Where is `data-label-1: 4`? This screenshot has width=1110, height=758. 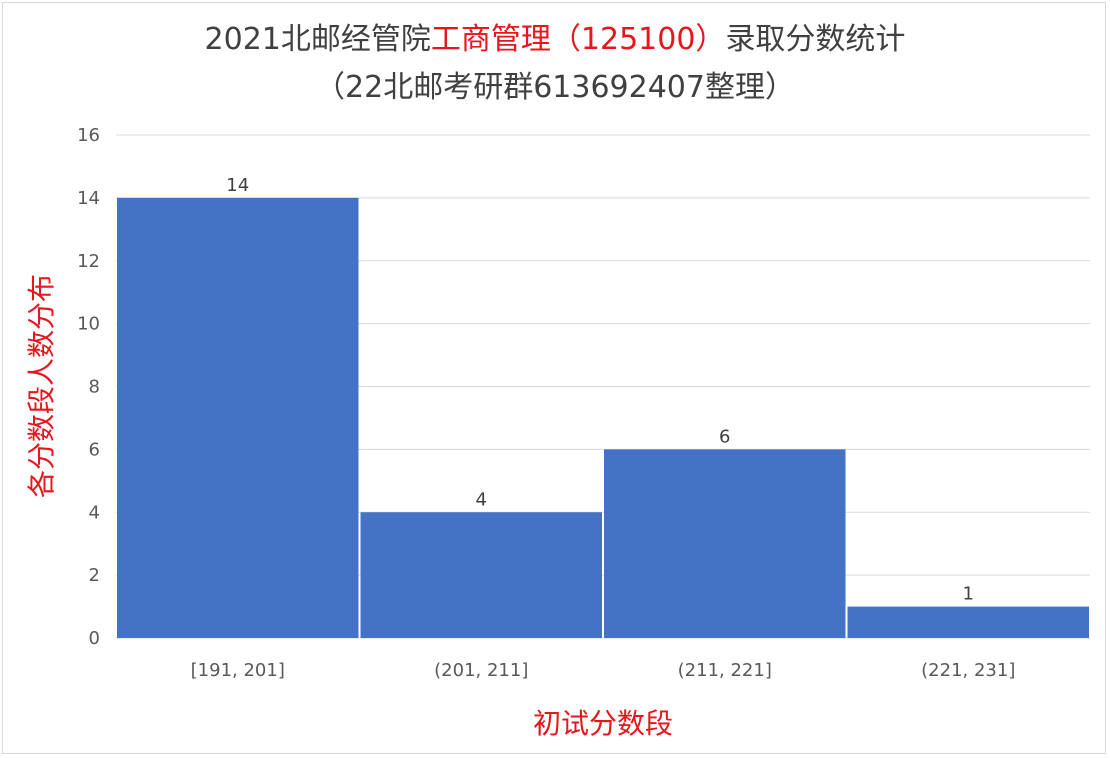
data-label-1: 4 is located at coordinates (481, 499).